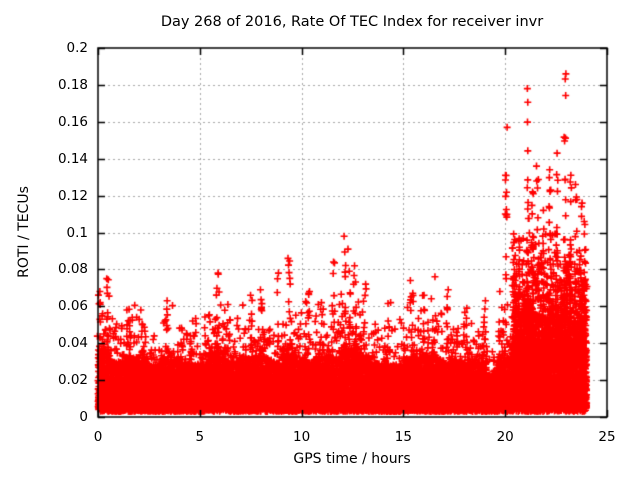  I want to click on x-tick-label: 10, so click(302, 437).